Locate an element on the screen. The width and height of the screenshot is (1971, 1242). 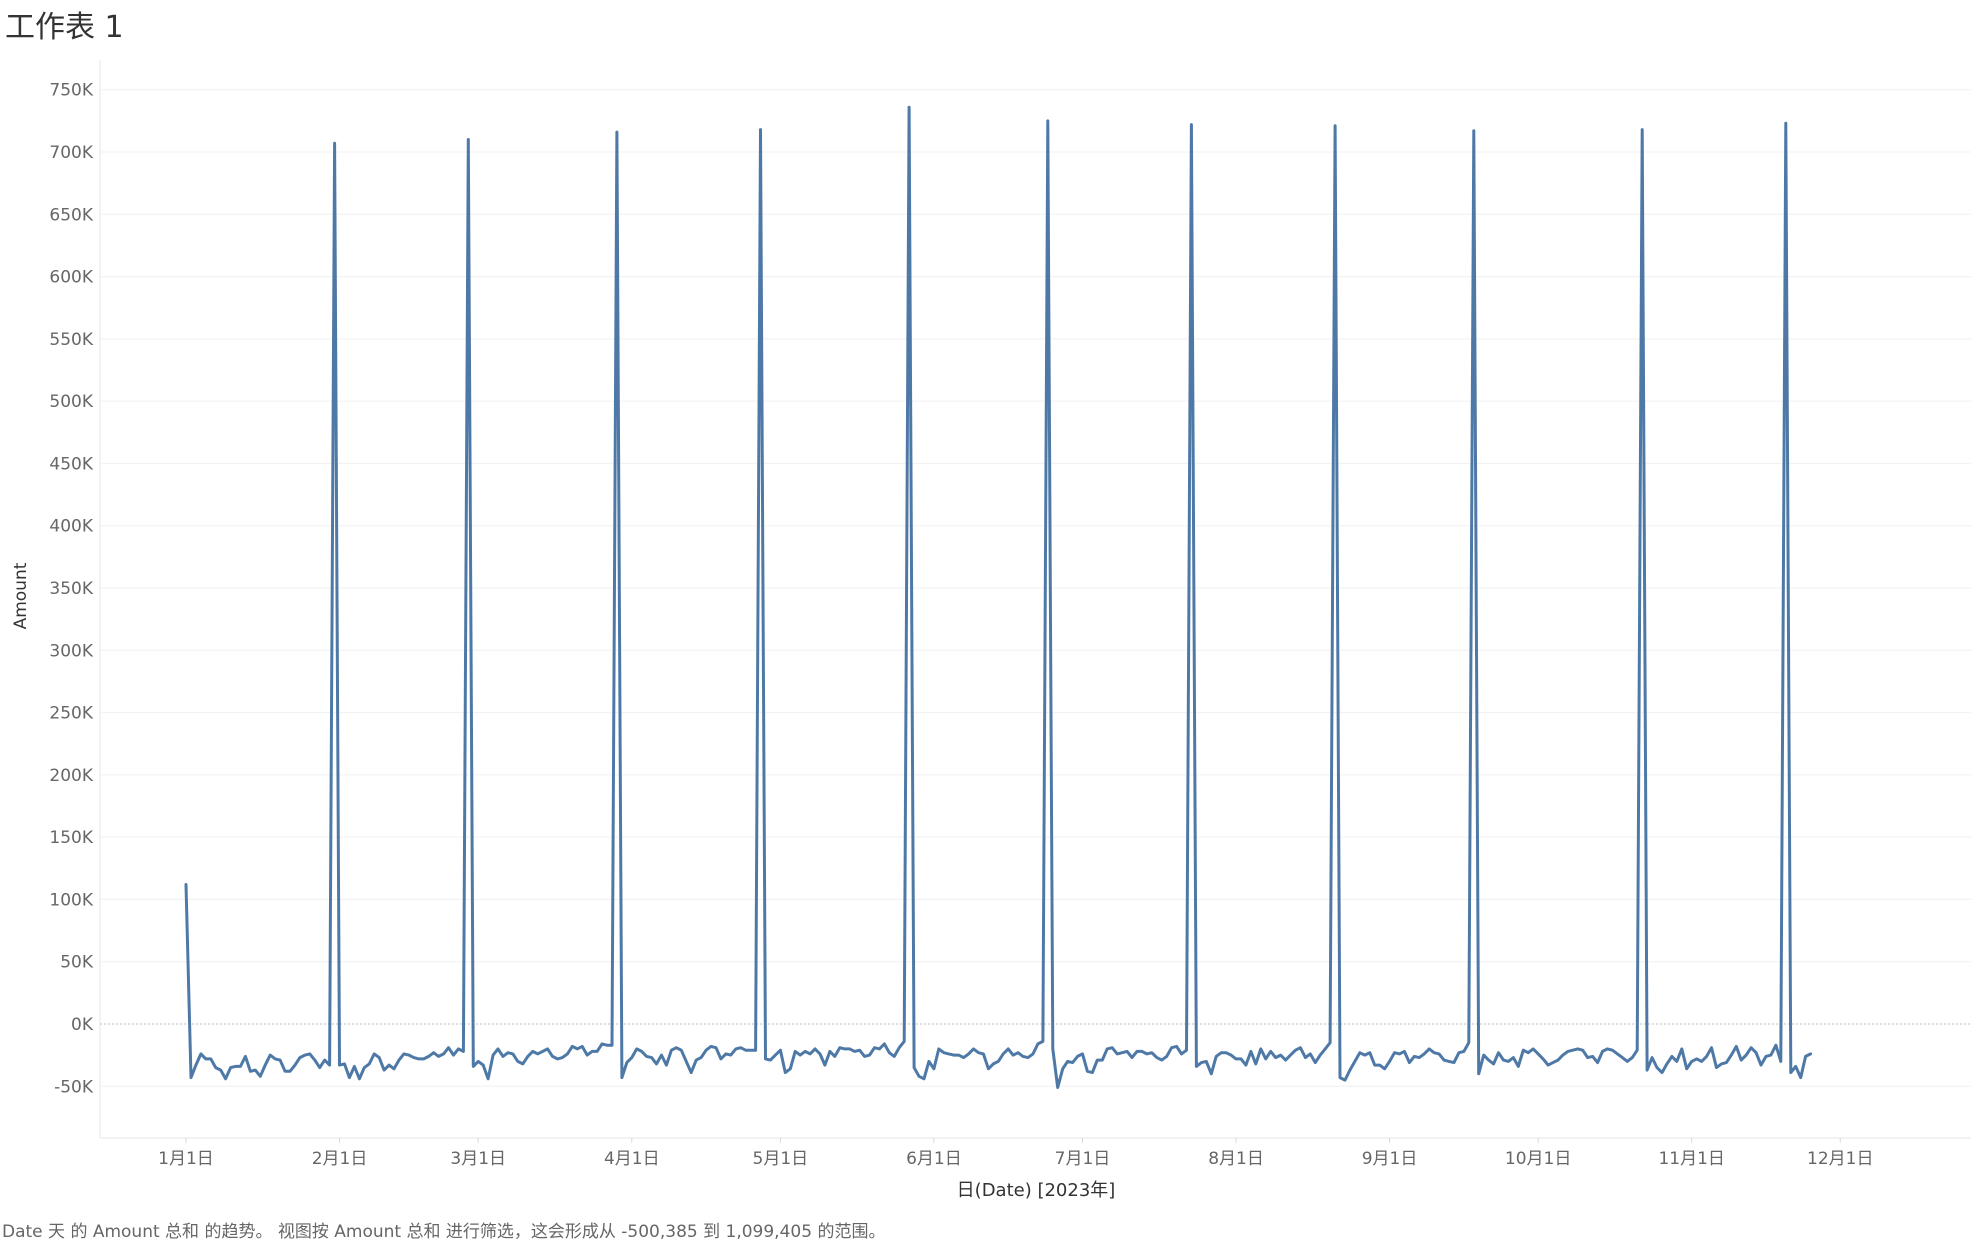
y-tick-label: 250K is located at coordinates (71, 714).